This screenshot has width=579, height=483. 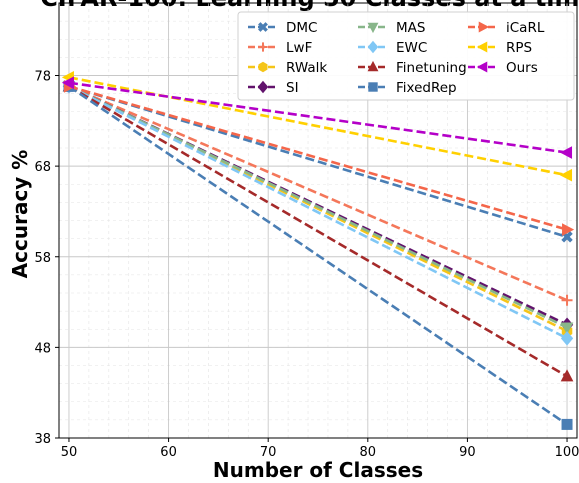 I want to click on legend-label: DMC, so click(x=301, y=28).